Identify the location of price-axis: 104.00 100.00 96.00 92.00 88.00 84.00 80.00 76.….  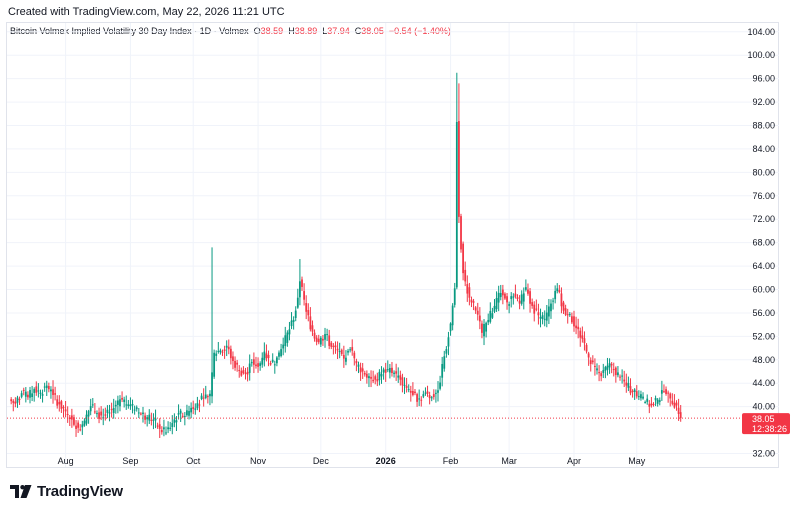
(761, 243).